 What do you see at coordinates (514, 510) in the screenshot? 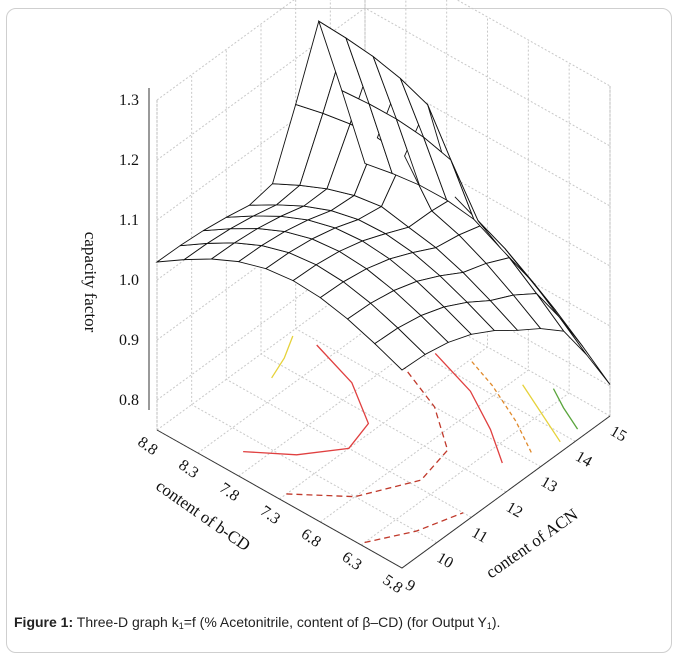
I see `x-tick-label: 12` at bounding box center [514, 510].